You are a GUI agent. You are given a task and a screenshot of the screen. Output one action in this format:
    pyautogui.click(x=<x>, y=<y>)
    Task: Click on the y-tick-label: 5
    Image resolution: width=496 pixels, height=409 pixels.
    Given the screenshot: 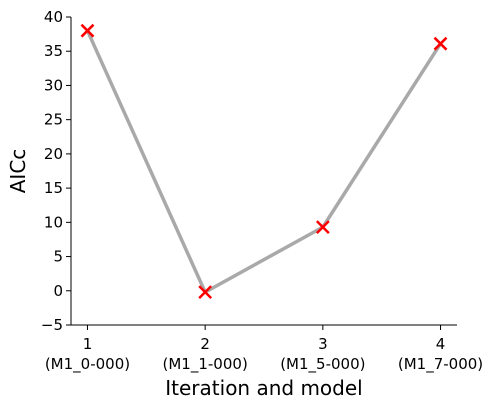 What is the action you would take?
    pyautogui.click(x=58, y=257)
    